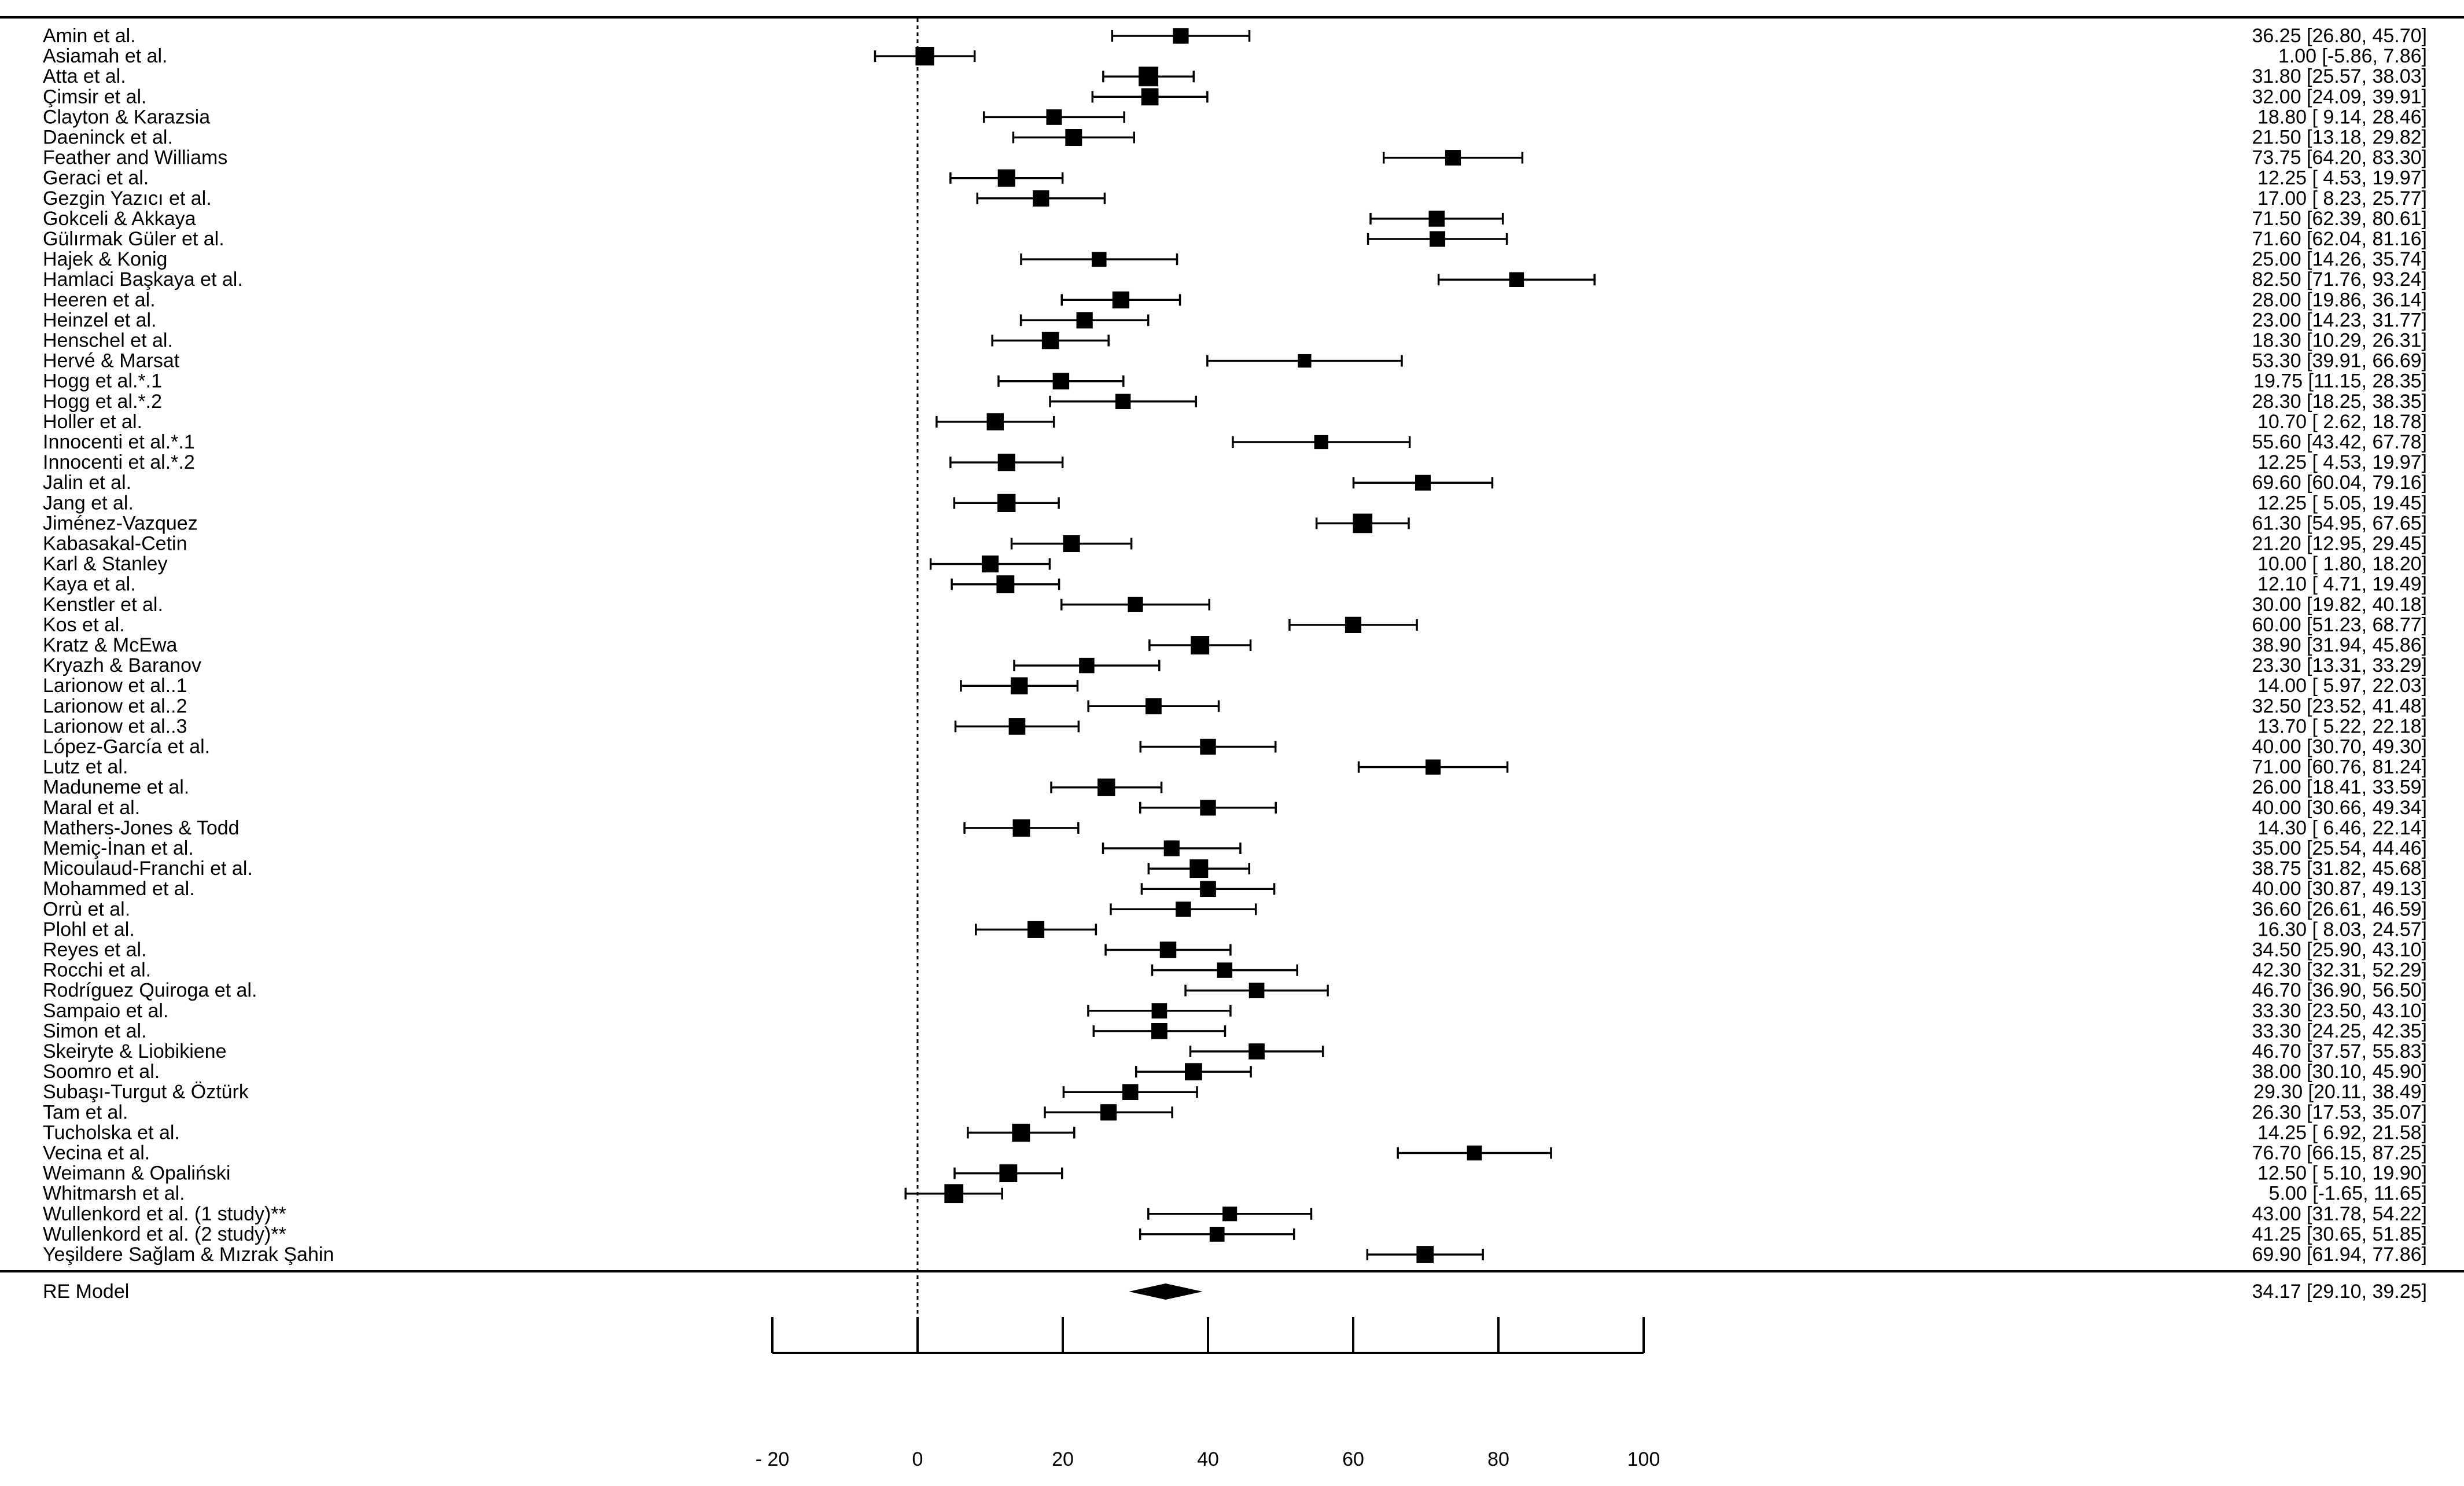 The image size is (2464, 1486). Describe the element at coordinates (773, 1459) in the screenshot. I see `x-tick-label: - 20` at that location.